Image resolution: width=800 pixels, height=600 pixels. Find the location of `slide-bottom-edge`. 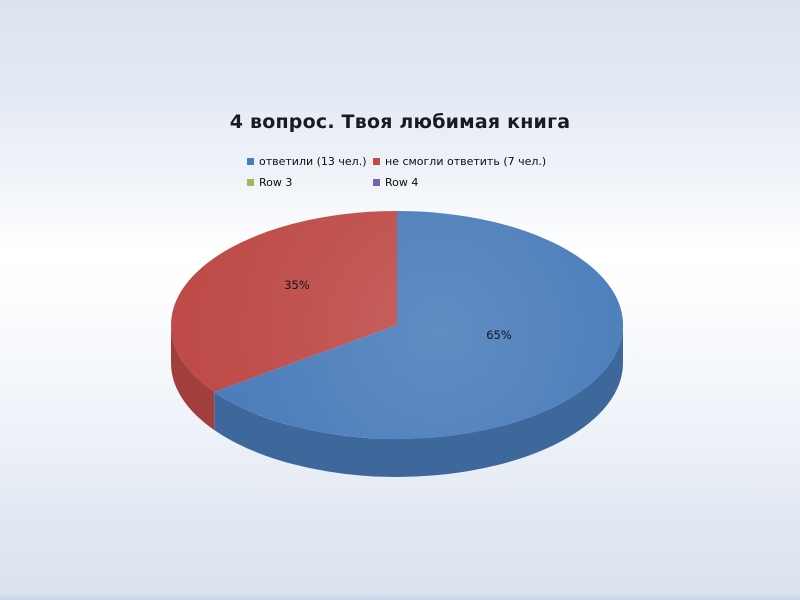

slide-bottom-edge is located at coordinates (400, 597).